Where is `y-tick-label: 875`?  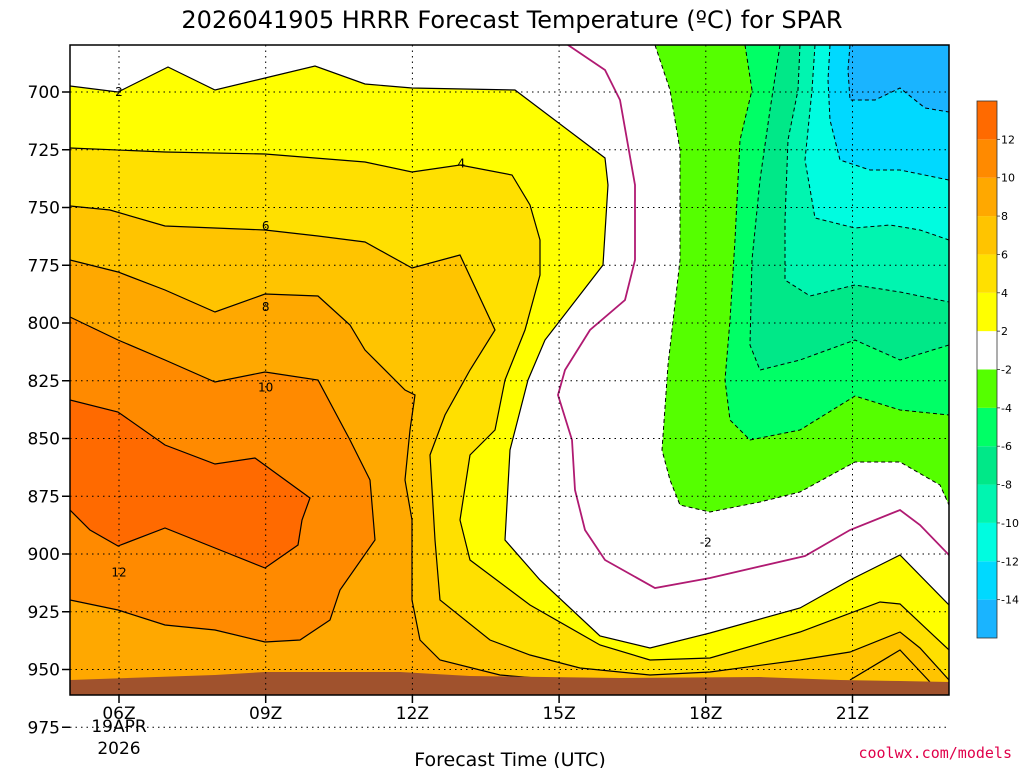
y-tick-label: 875 is located at coordinates (44, 497).